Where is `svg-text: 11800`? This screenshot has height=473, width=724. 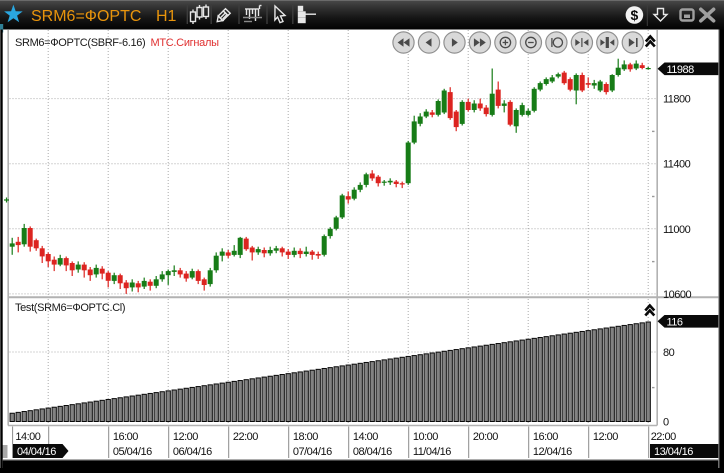 svg-text: 11800 is located at coordinates (677, 100).